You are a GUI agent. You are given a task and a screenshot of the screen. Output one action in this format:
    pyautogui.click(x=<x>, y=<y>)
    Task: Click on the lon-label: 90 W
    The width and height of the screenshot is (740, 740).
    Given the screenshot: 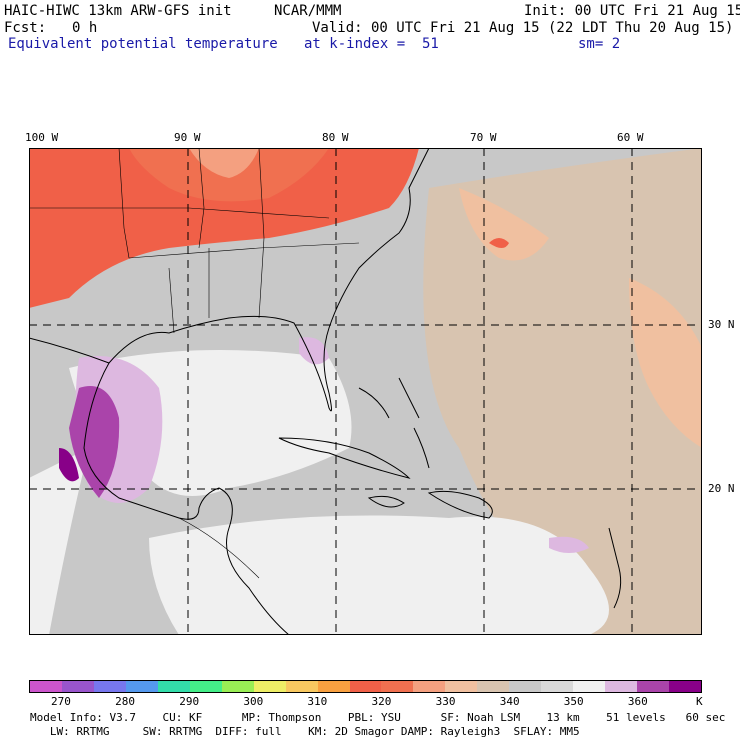 What is the action you would take?
    pyautogui.click(x=187, y=137)
    